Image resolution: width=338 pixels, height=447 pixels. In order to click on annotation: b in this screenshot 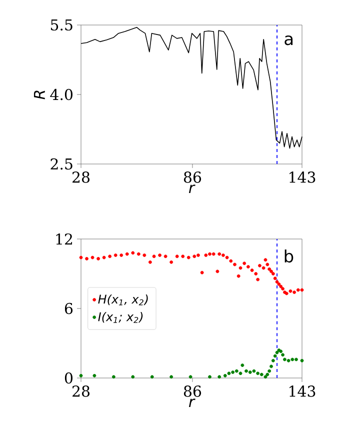, I will do `click(289, 256)`.